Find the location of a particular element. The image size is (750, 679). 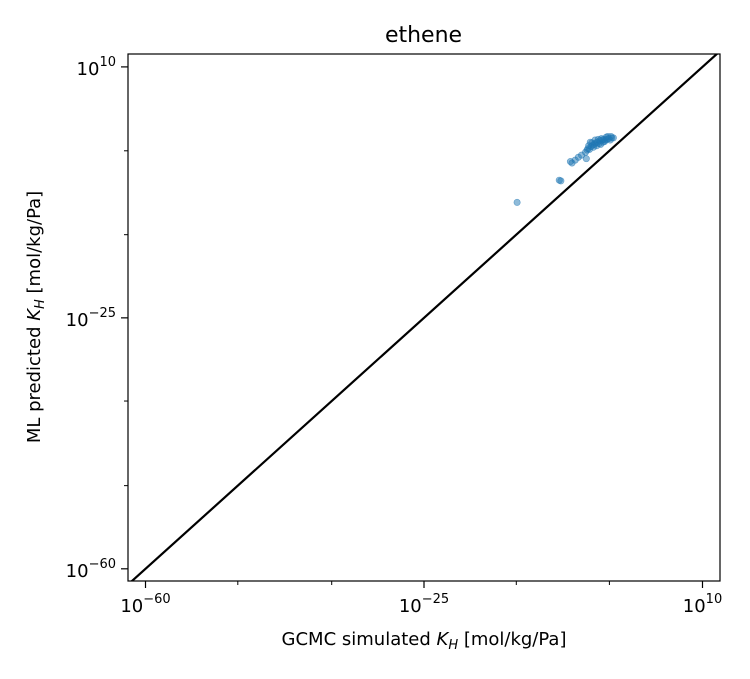

y-axis-label-subscript: H is located at coordinates (40, 304).